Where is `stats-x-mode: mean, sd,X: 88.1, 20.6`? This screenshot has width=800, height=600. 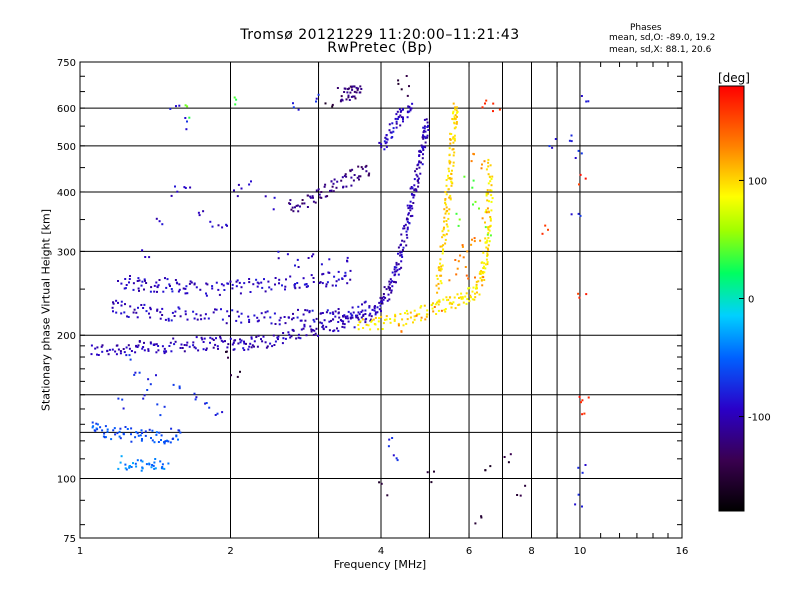 stats-x-mode: mean, sd,X: 88.1, 20.6 is located at coordinates (660, 50).